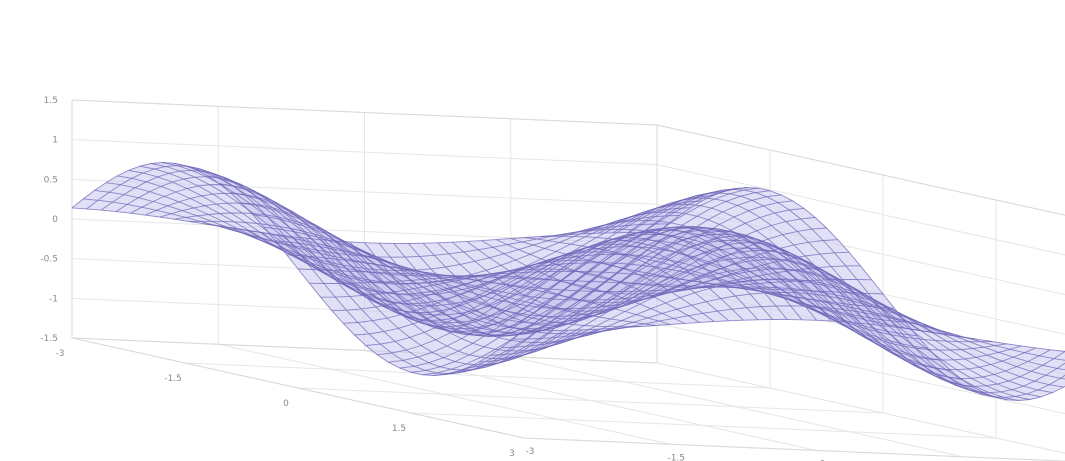  Describe the element at coordinates (173, 379) in the screenshot. I see `x-tick-label: -1.5` at that location.